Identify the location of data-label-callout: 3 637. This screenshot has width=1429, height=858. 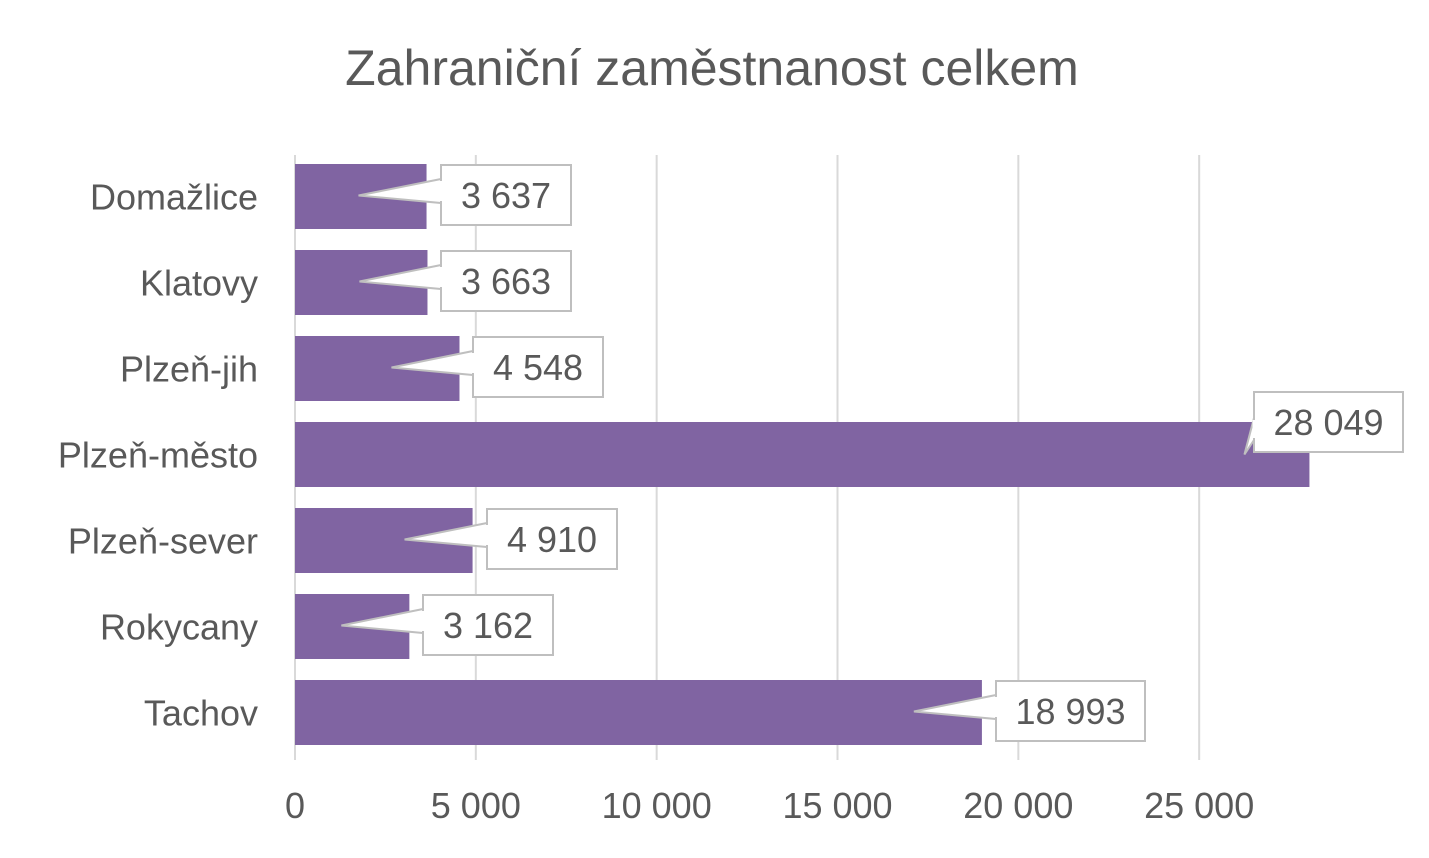
(465, 195).